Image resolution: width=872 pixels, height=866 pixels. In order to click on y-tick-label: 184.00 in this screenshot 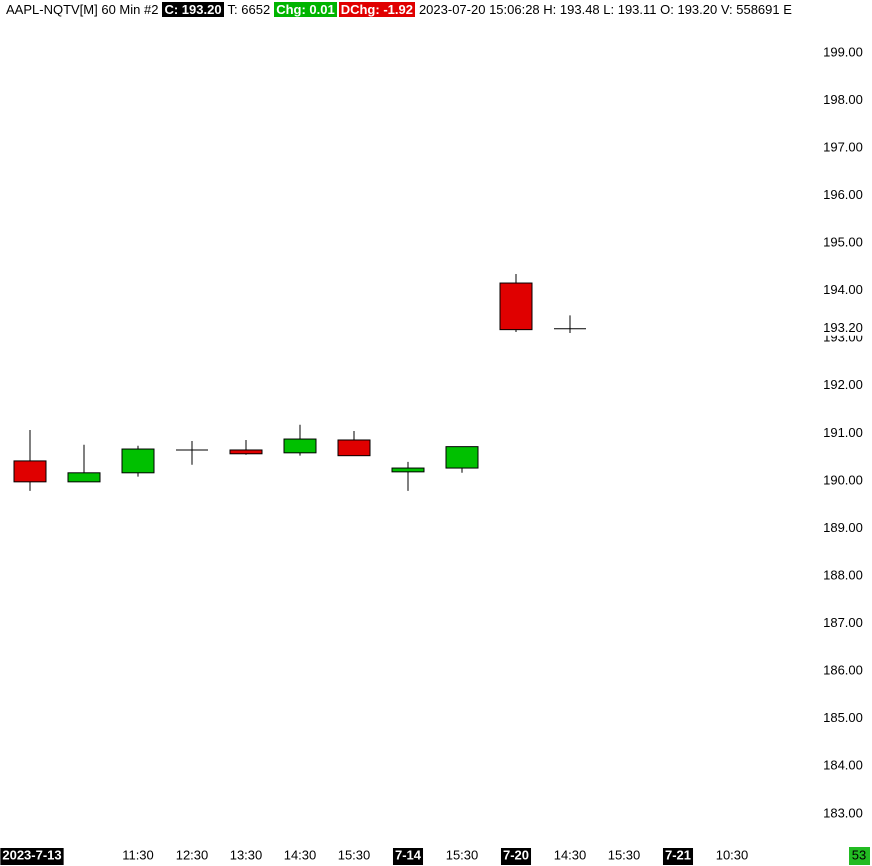, I will do `click(843, 765)`.